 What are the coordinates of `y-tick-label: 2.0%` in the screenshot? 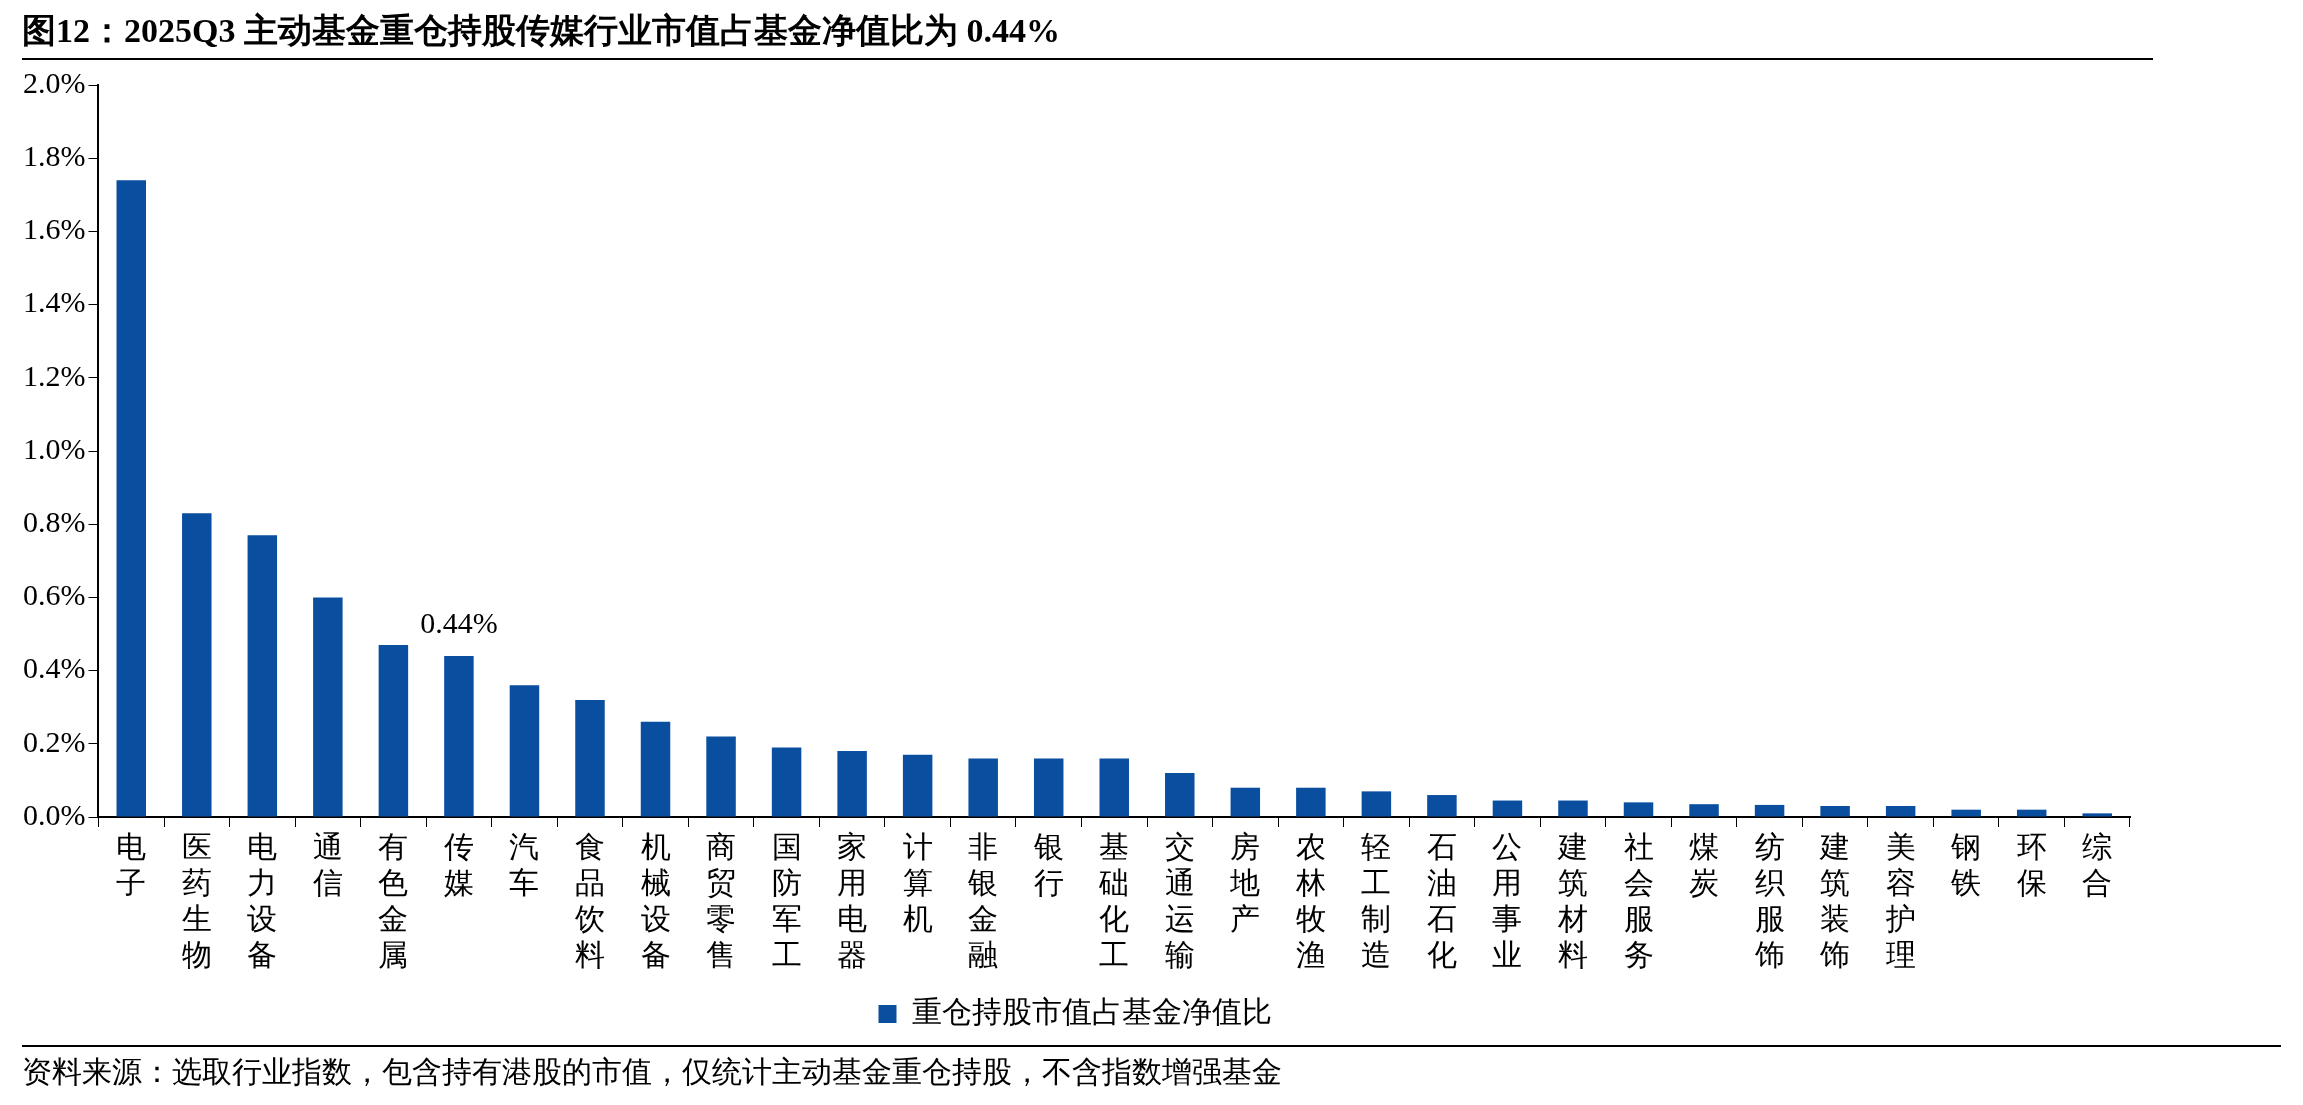 It's located at (54, 82).